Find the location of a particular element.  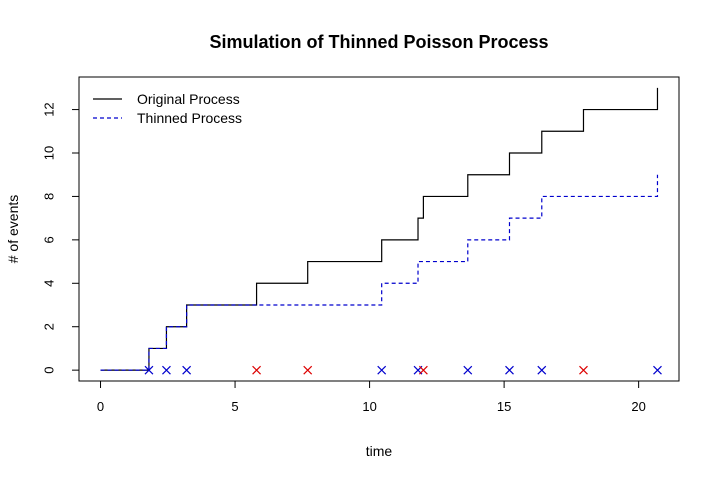

x-tick-label: 0 is located at coordinates (100, 406).